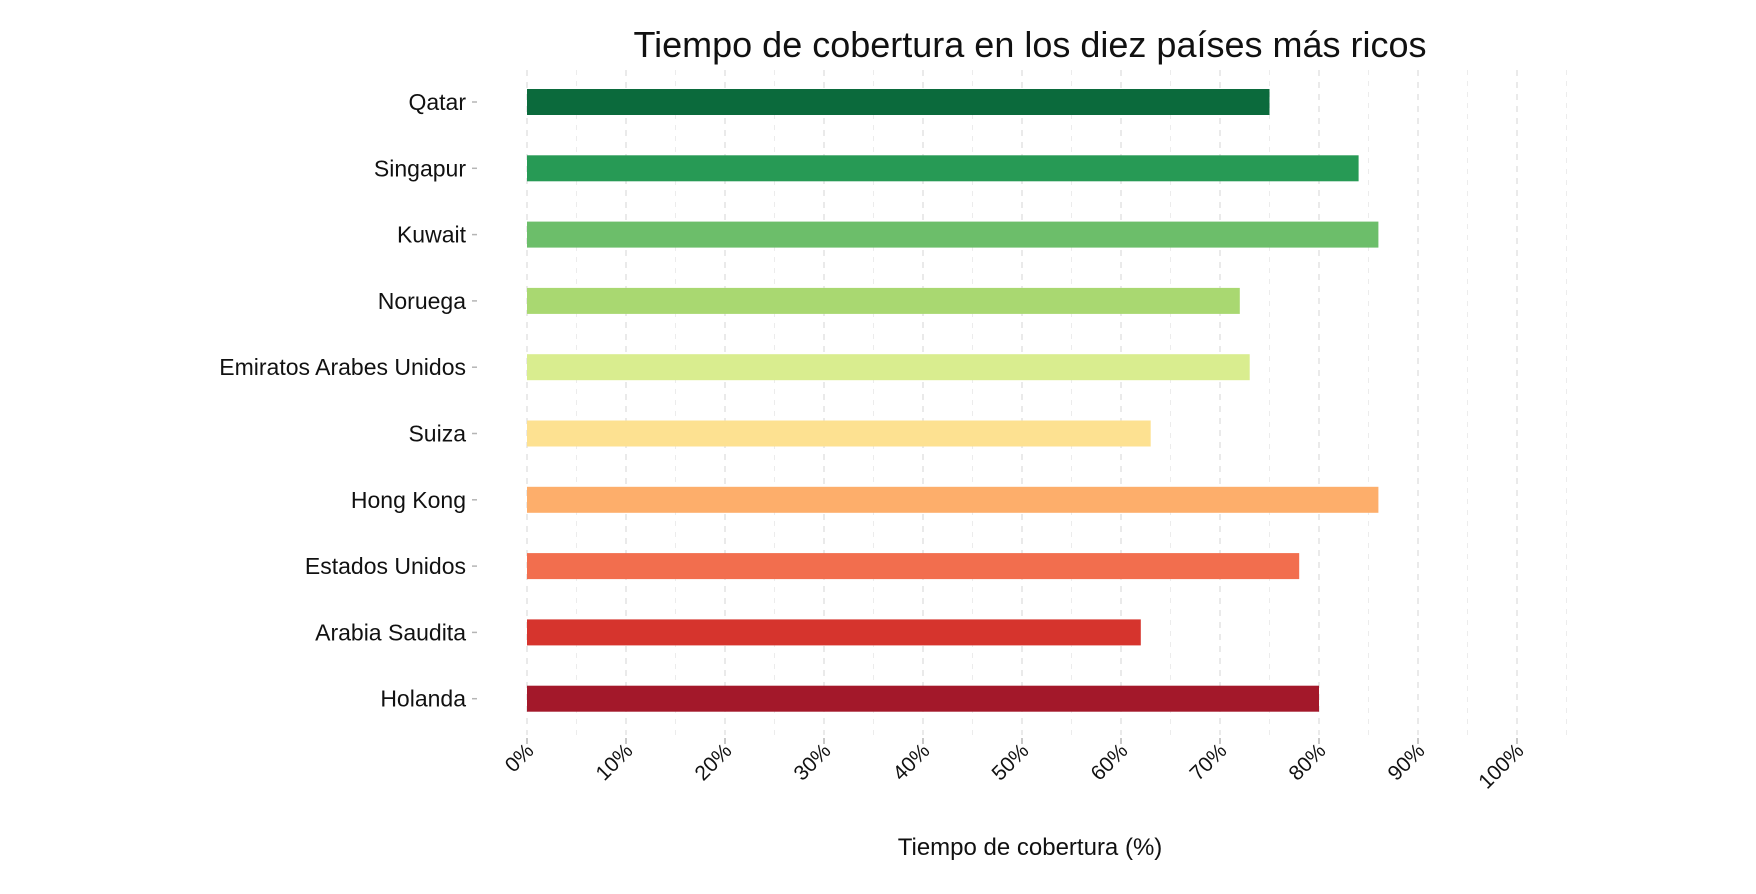 This screenshot has height=894, width=1756. Describe the element at coordinates (437, 434) in the screenshot. I see `category-label: Suiza` at that location.